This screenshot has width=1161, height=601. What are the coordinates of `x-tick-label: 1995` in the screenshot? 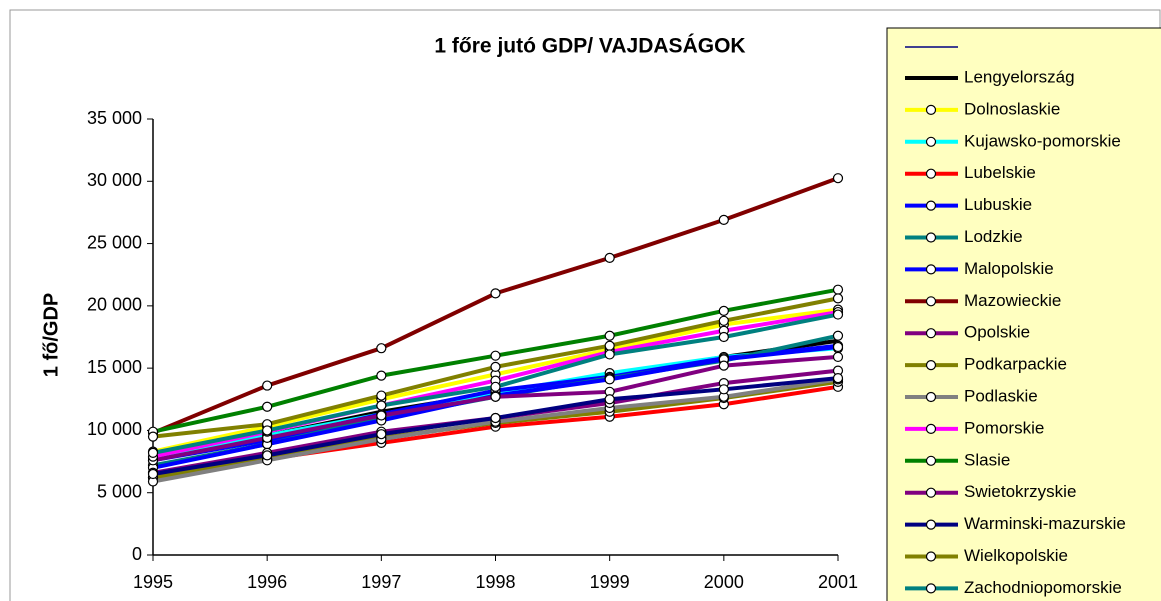 It's located at (153, 582).